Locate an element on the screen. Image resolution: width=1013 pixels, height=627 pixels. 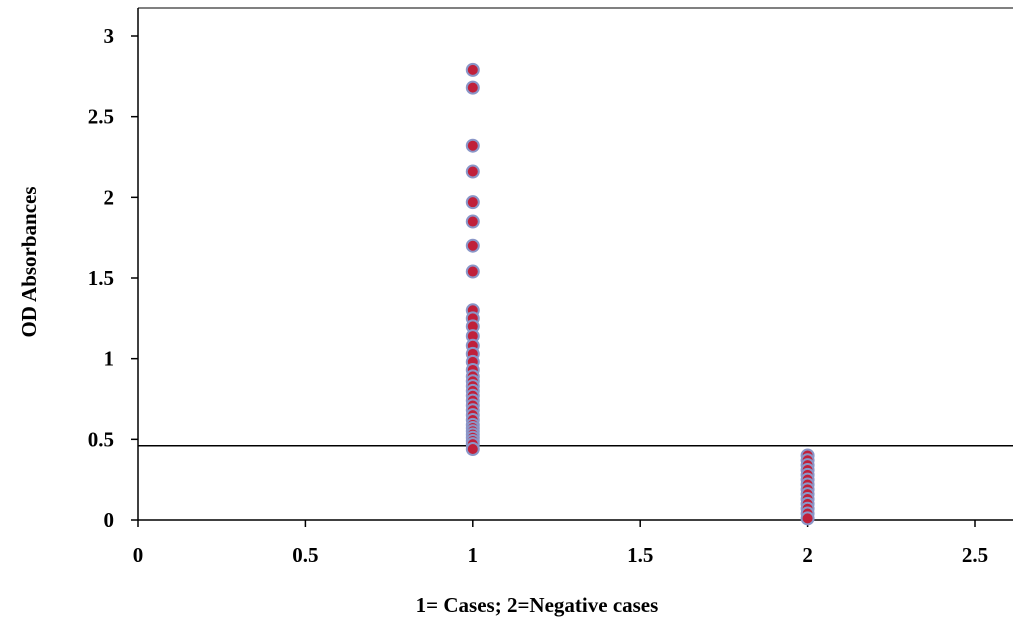
x-tick-label: 0 is located at coordinates (138, 555).